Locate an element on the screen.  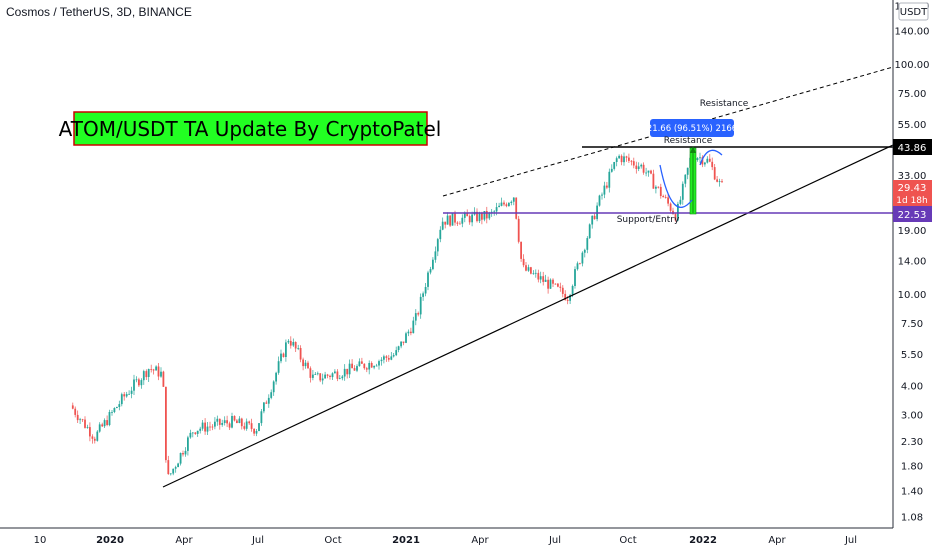
price-axis-tick: 10.00 is located at coordinates (912, 295).